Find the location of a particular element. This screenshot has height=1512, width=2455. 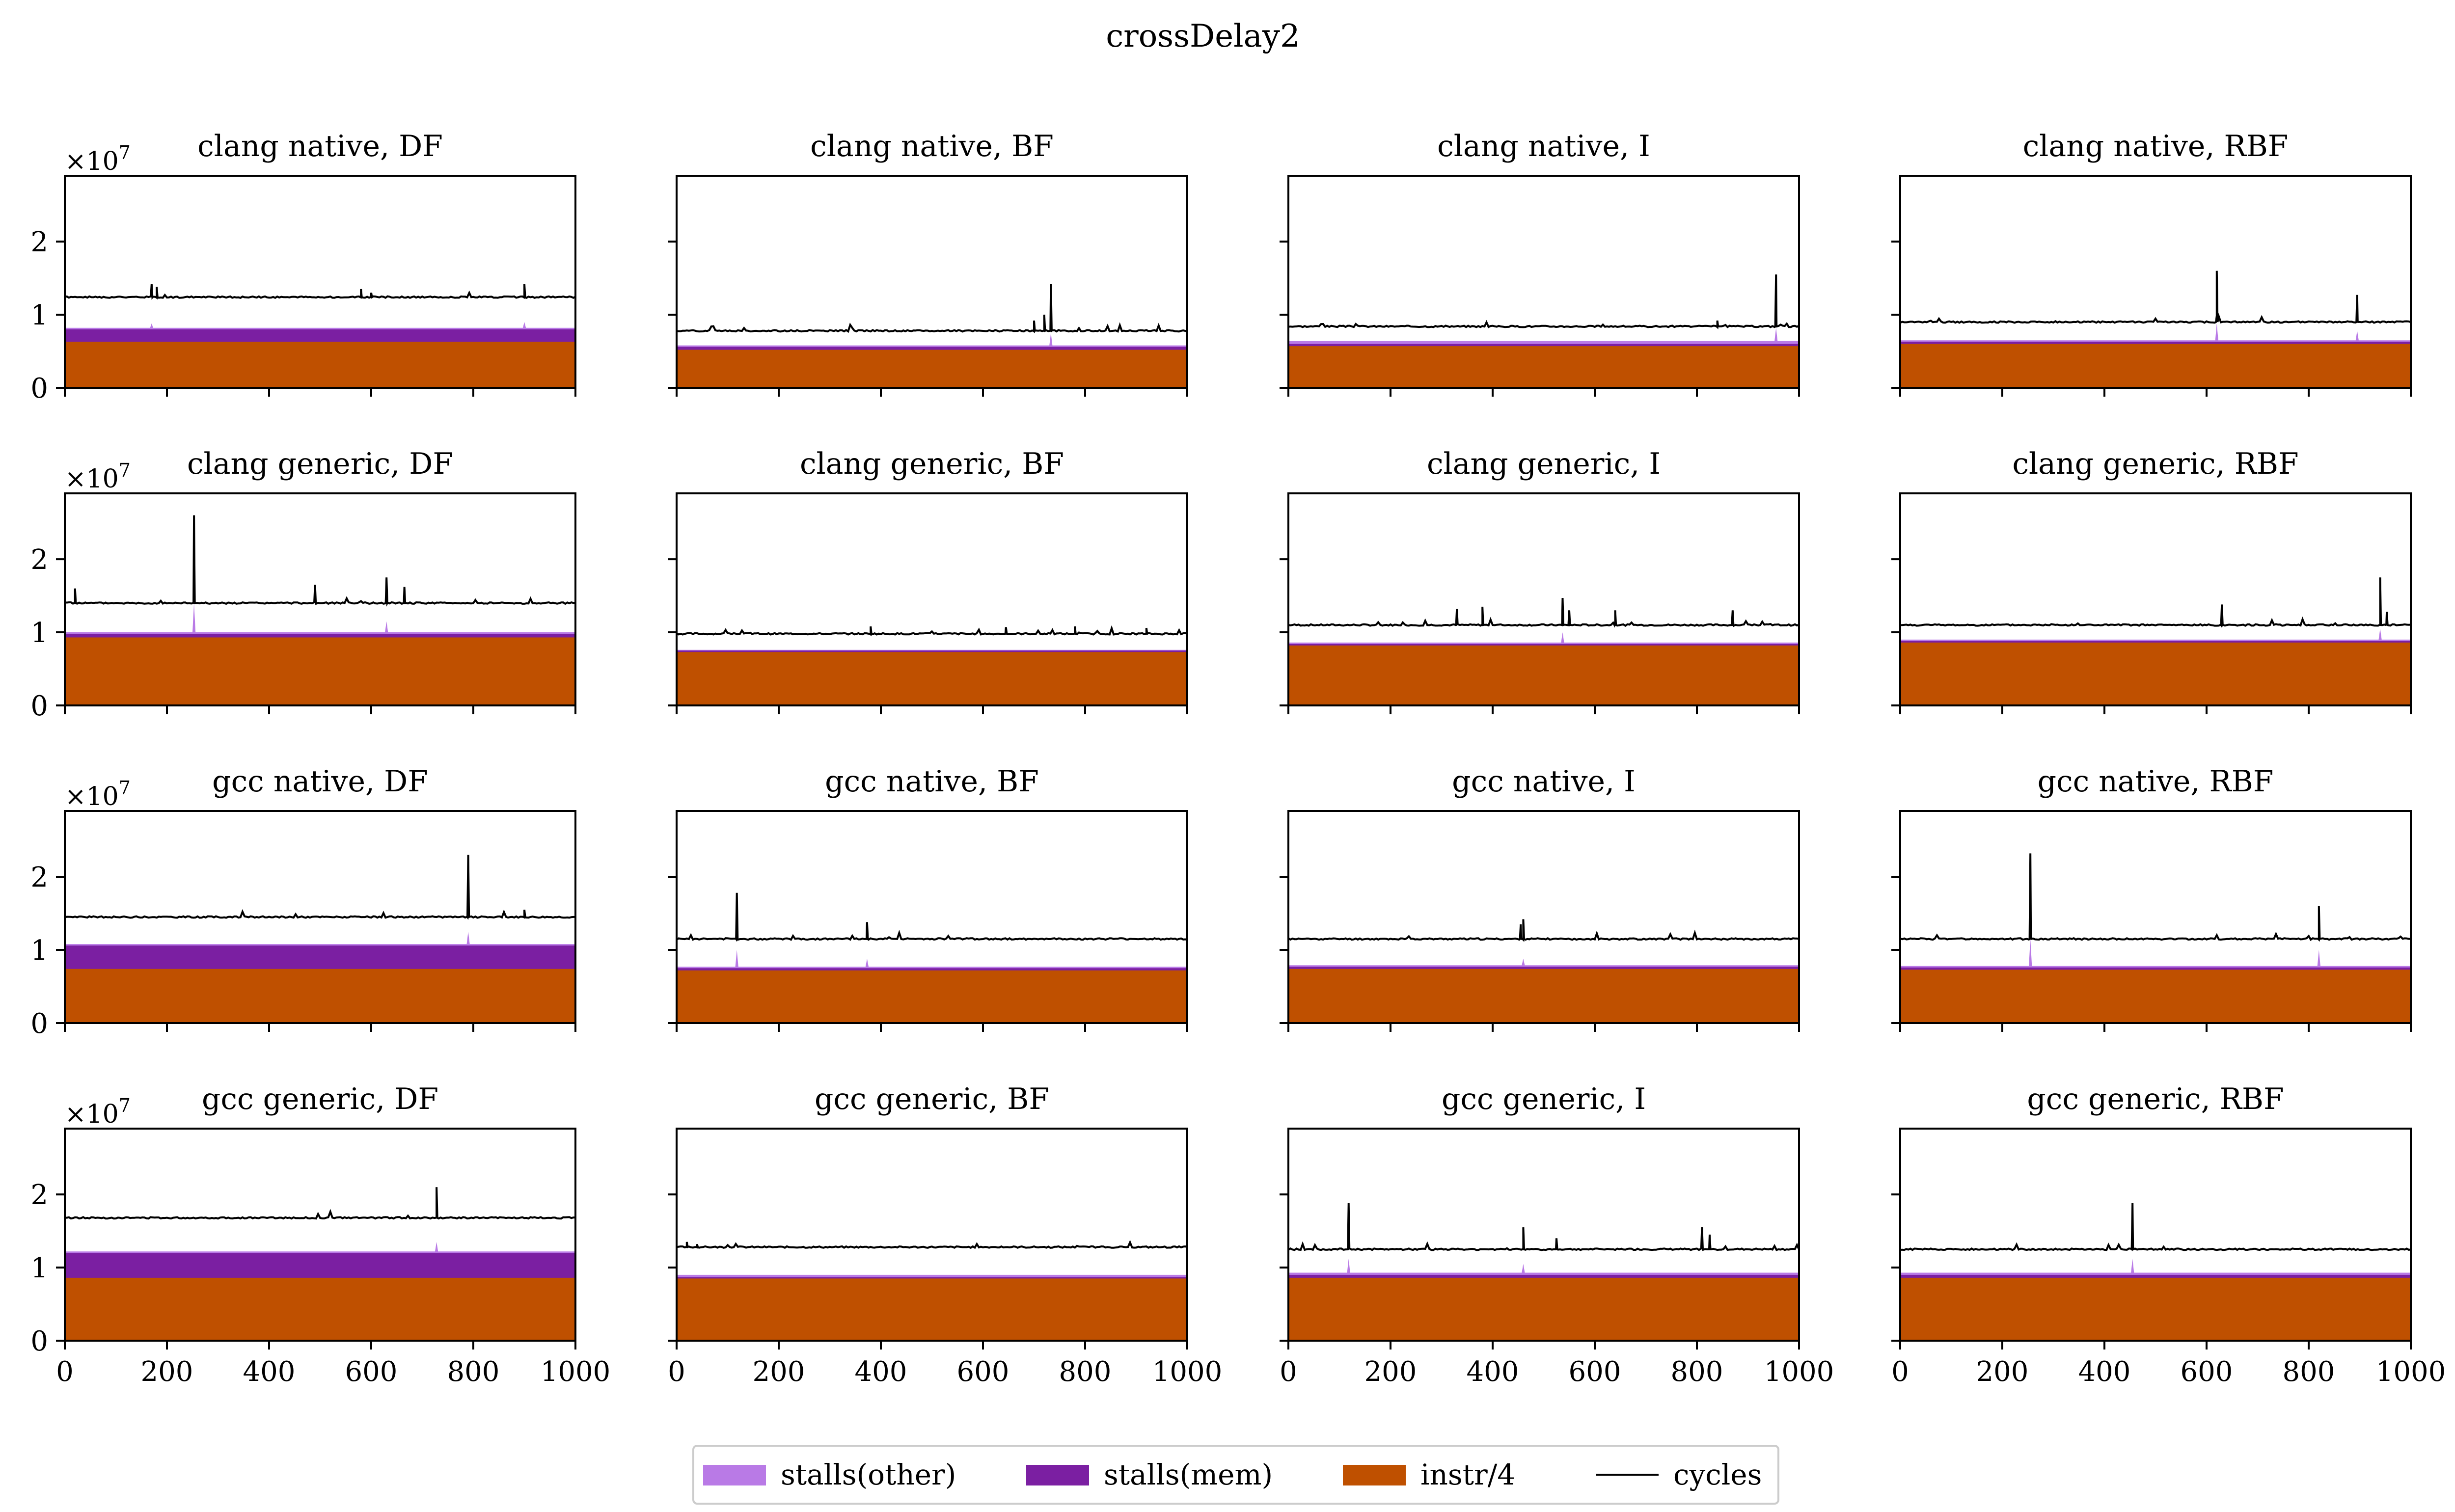

subplot: gcc native, I is located at coordinates (1540, 898).